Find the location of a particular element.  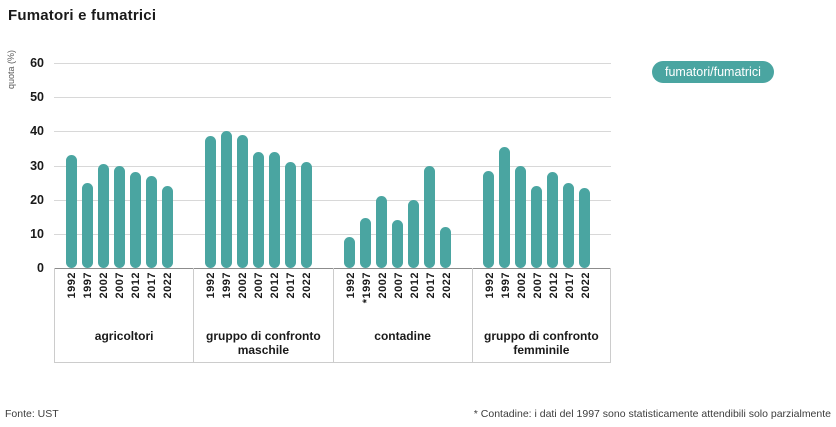

group-section-2: 1992 *1997 2002 2007 2012 2017 2022 contadine is located at coordinates (402, 213).